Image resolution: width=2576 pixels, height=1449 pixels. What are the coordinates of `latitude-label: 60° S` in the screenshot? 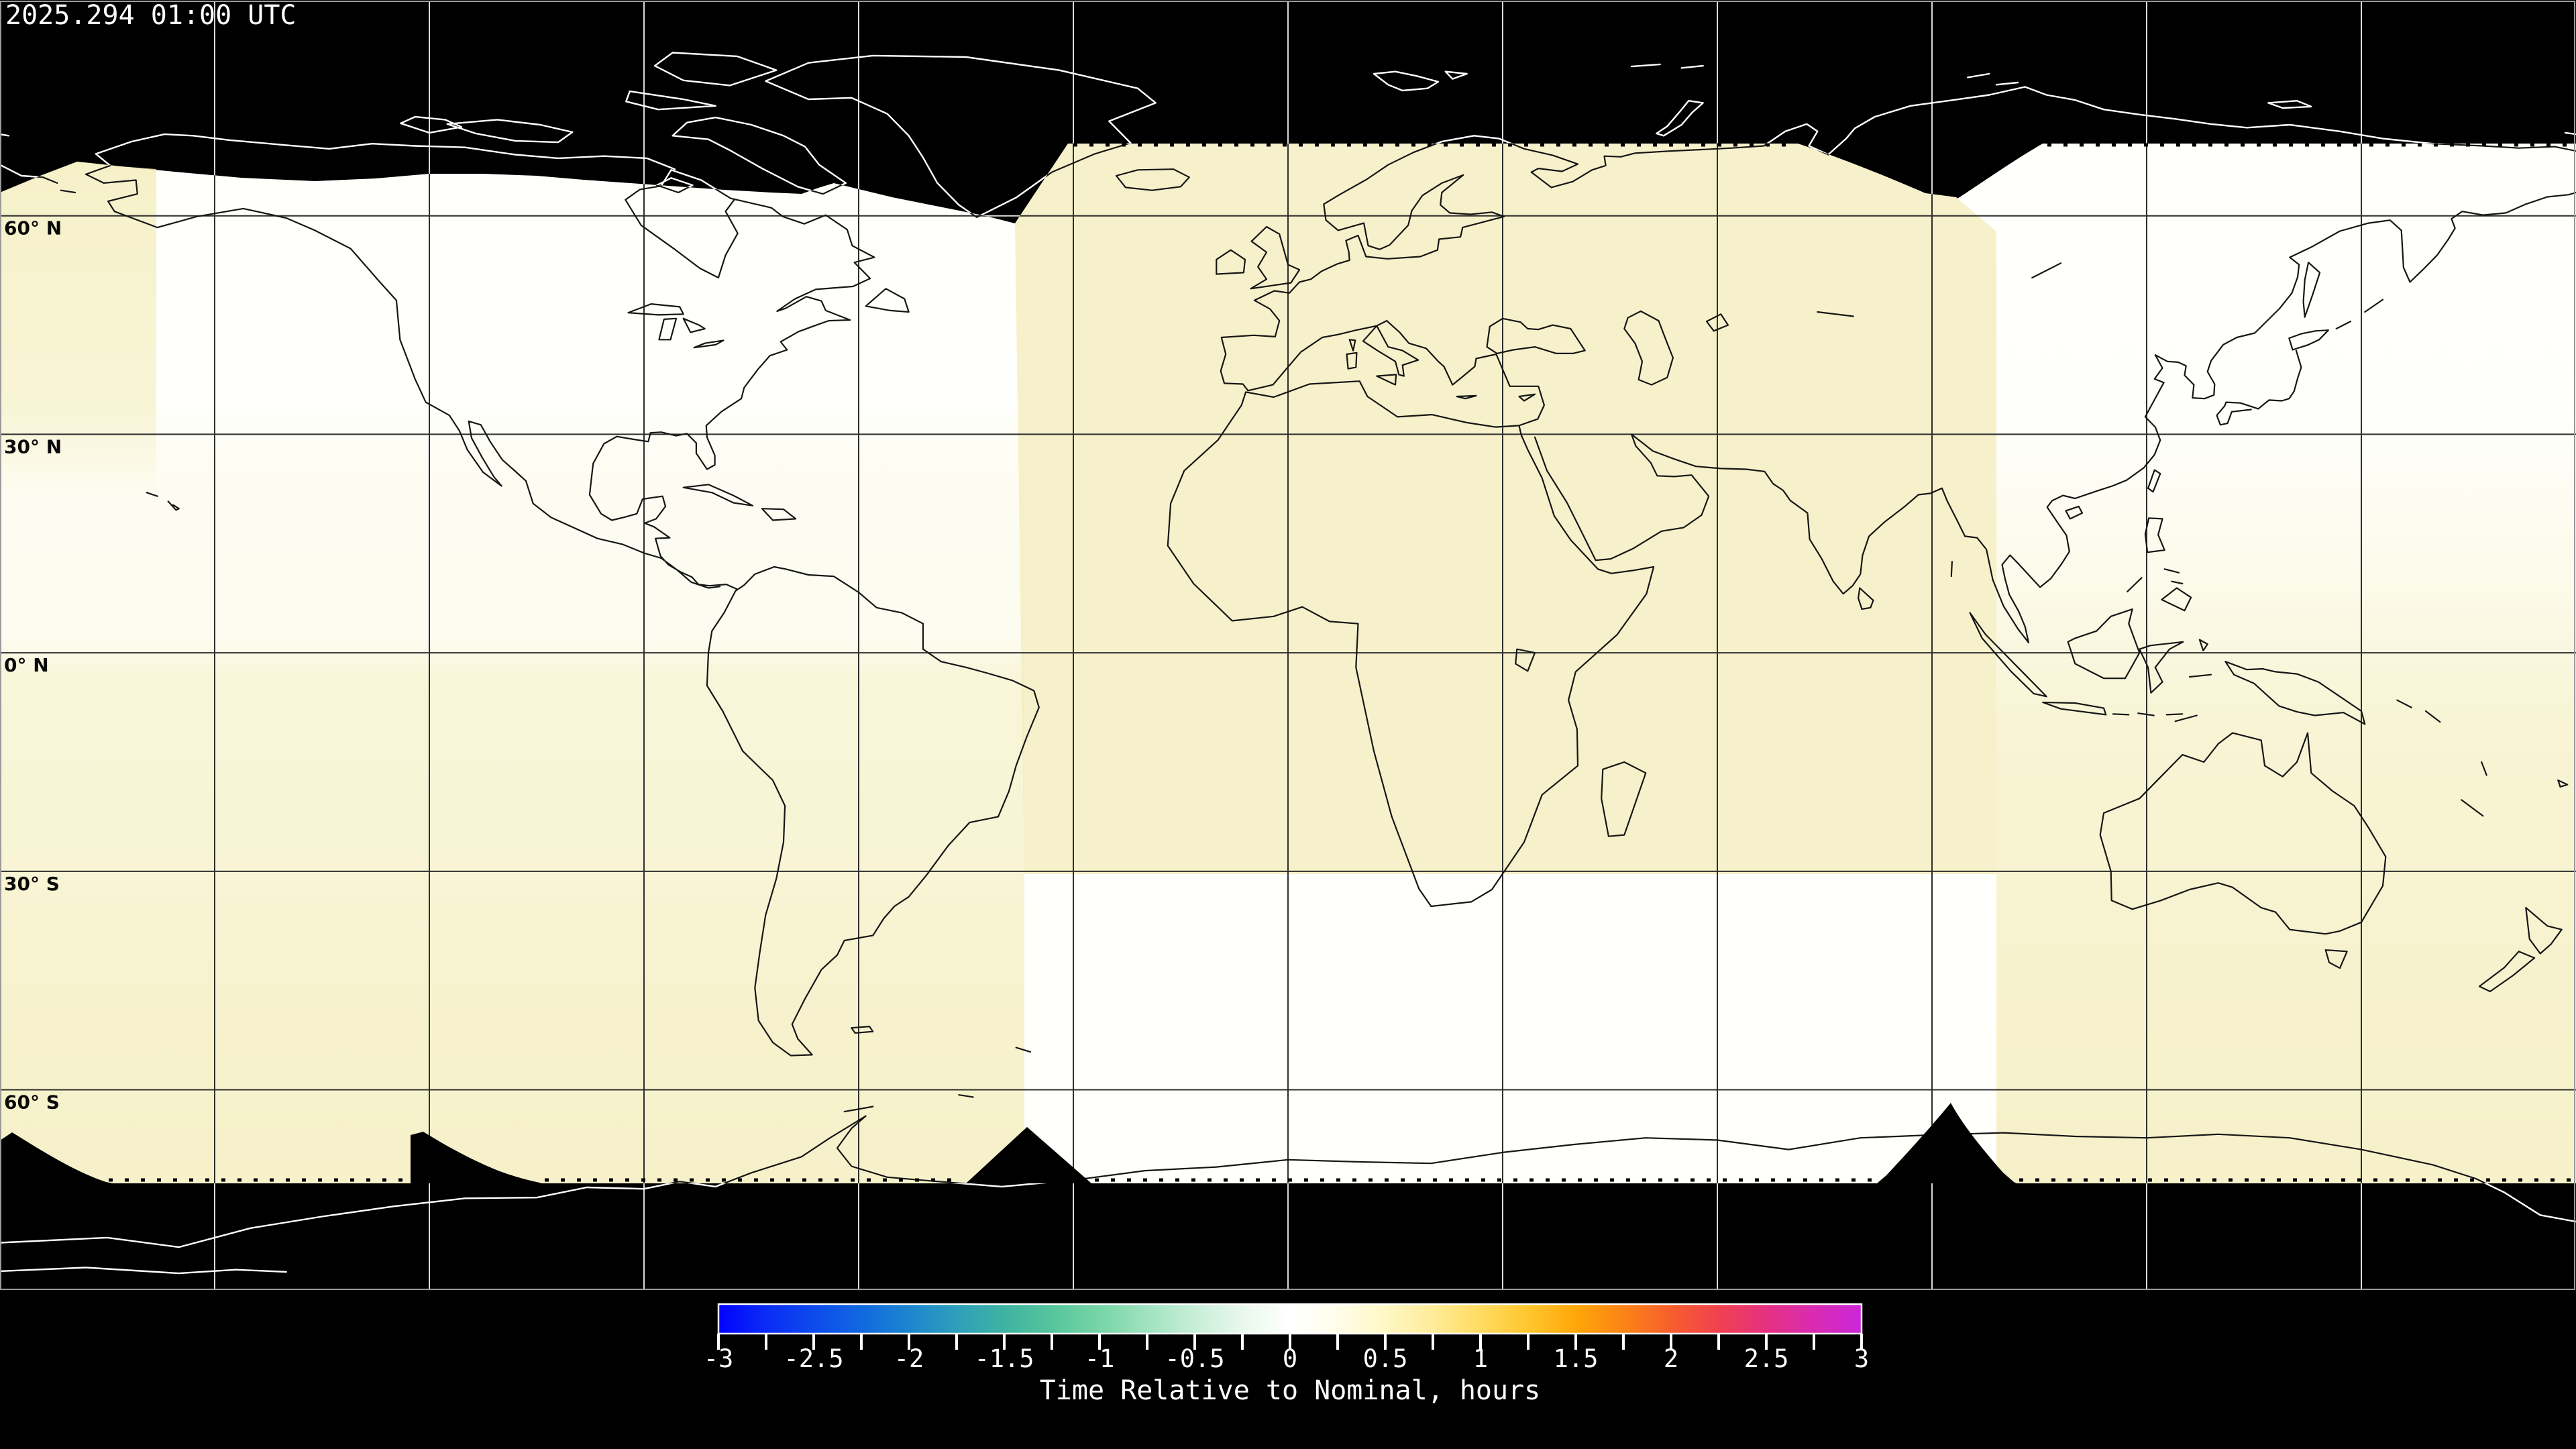 It's located at (32, 1102).